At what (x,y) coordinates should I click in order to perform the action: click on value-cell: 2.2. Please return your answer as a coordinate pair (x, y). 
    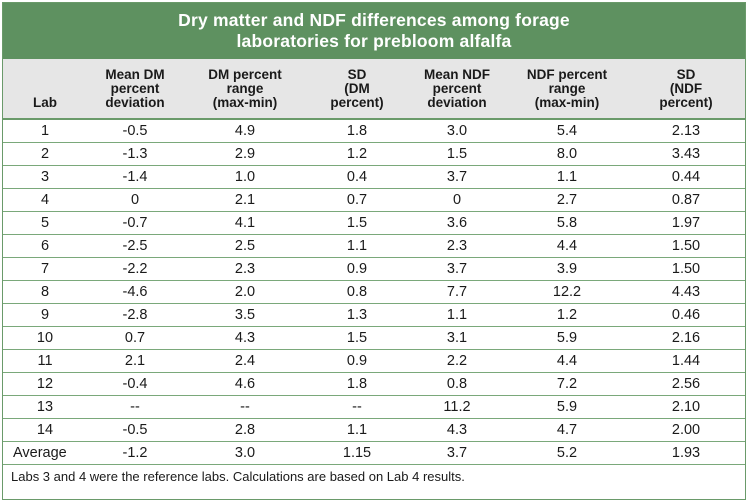
    Looking at the image, I should click on (457, 361).